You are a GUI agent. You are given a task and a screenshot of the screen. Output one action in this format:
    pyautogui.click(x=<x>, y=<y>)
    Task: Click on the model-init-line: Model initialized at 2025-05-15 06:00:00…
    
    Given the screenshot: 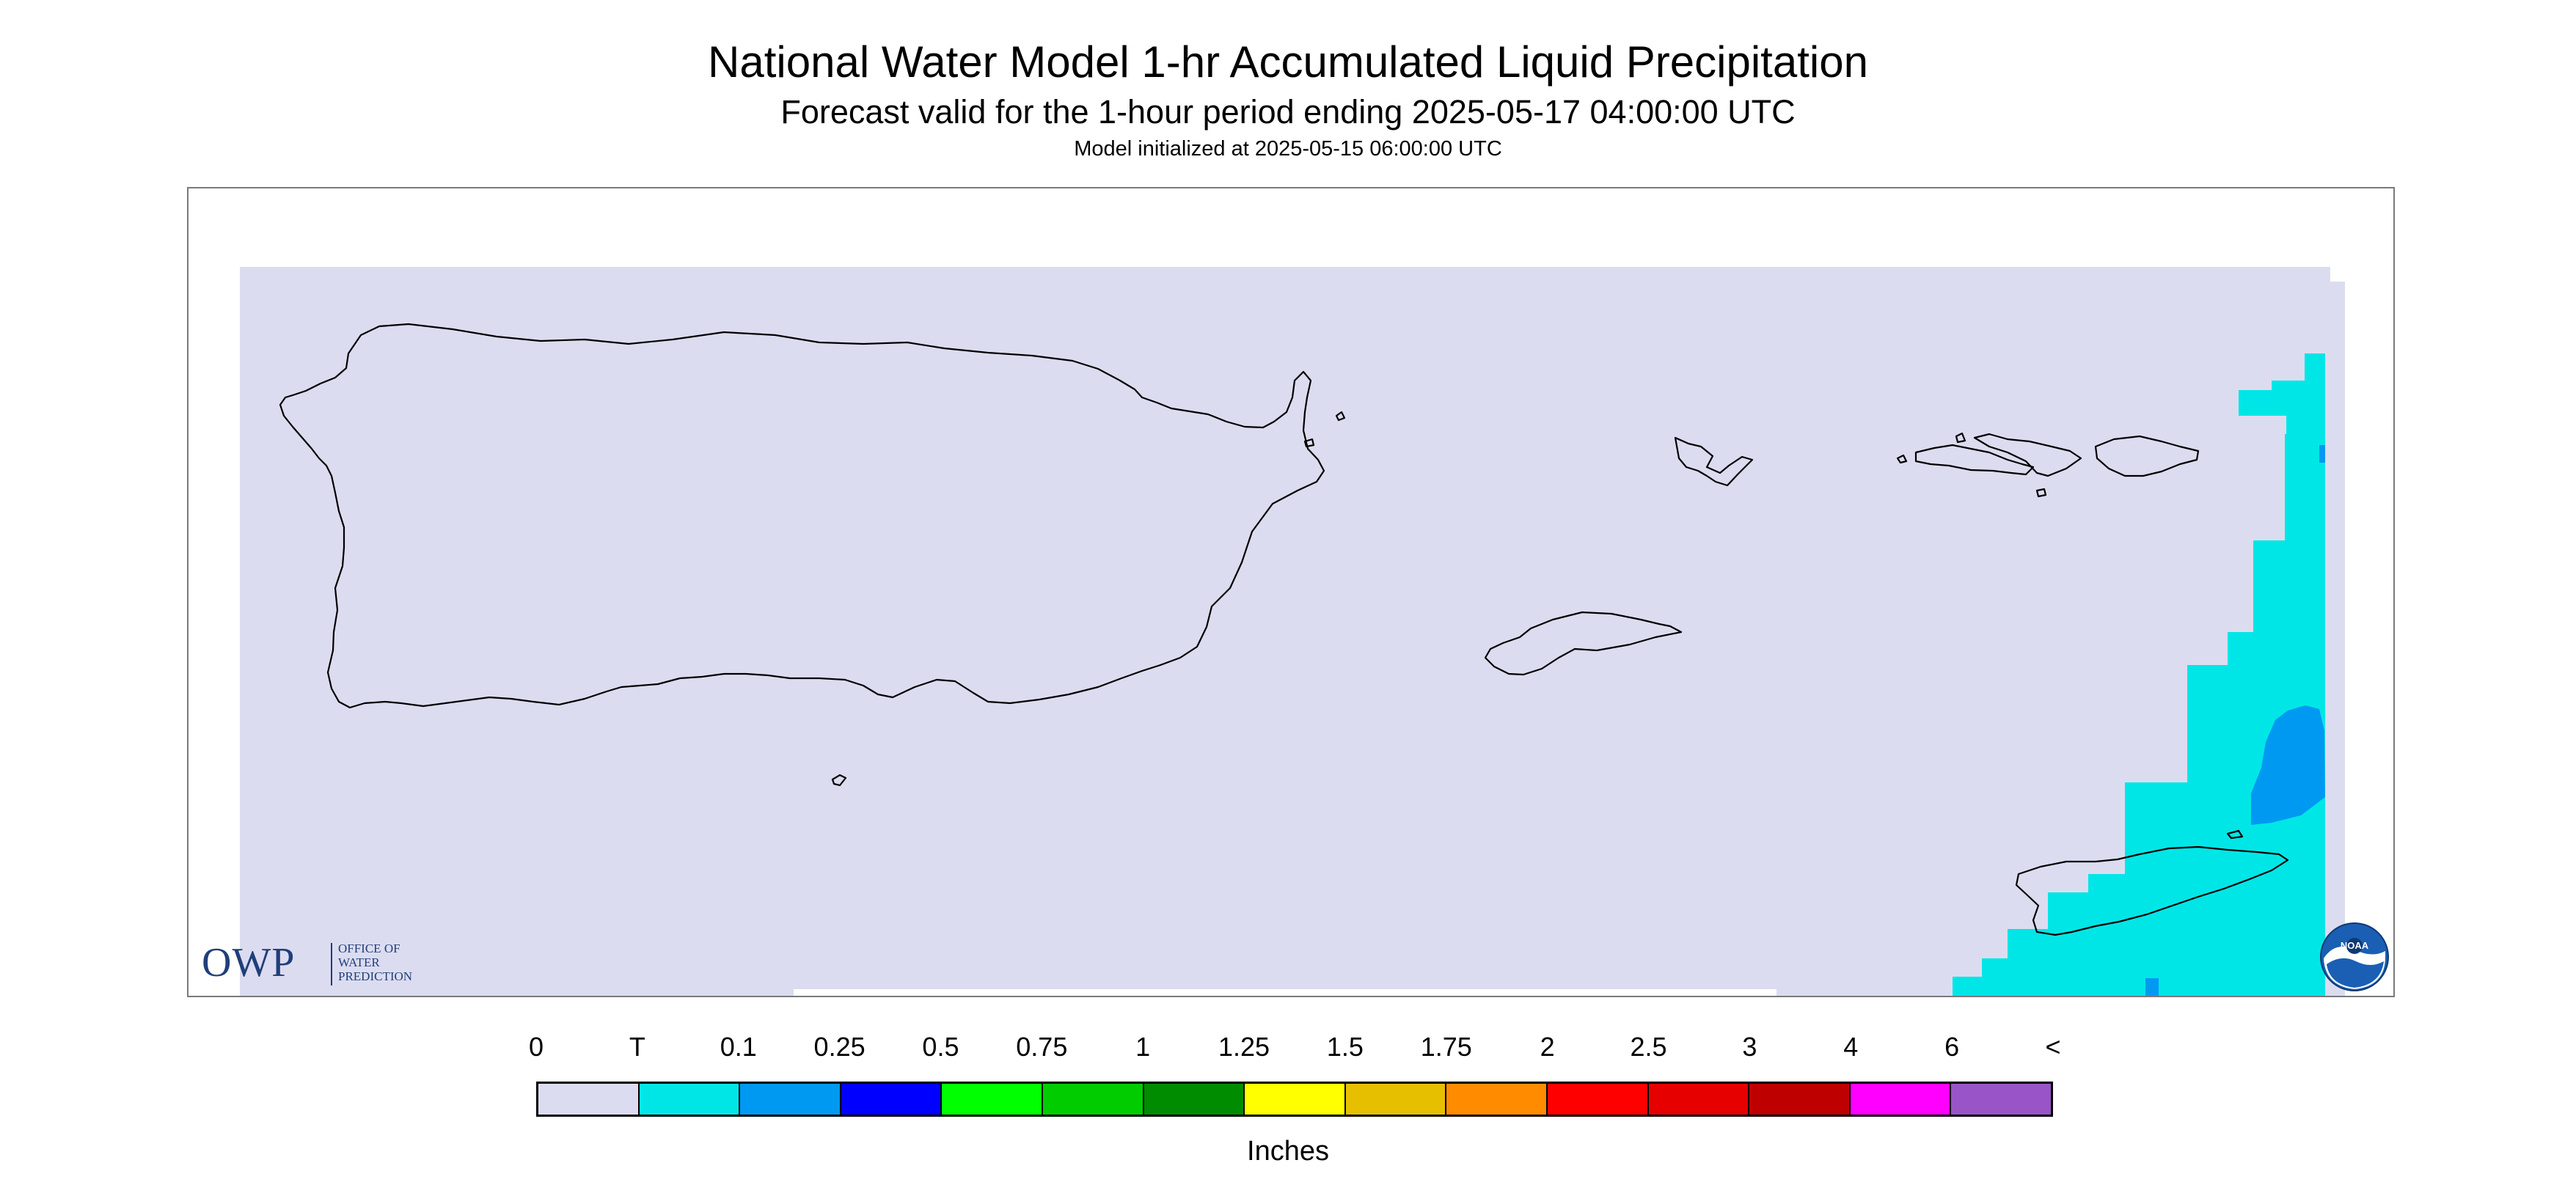 What is the action you would take?
    pyautogui.click(x=1288, y=149)
    